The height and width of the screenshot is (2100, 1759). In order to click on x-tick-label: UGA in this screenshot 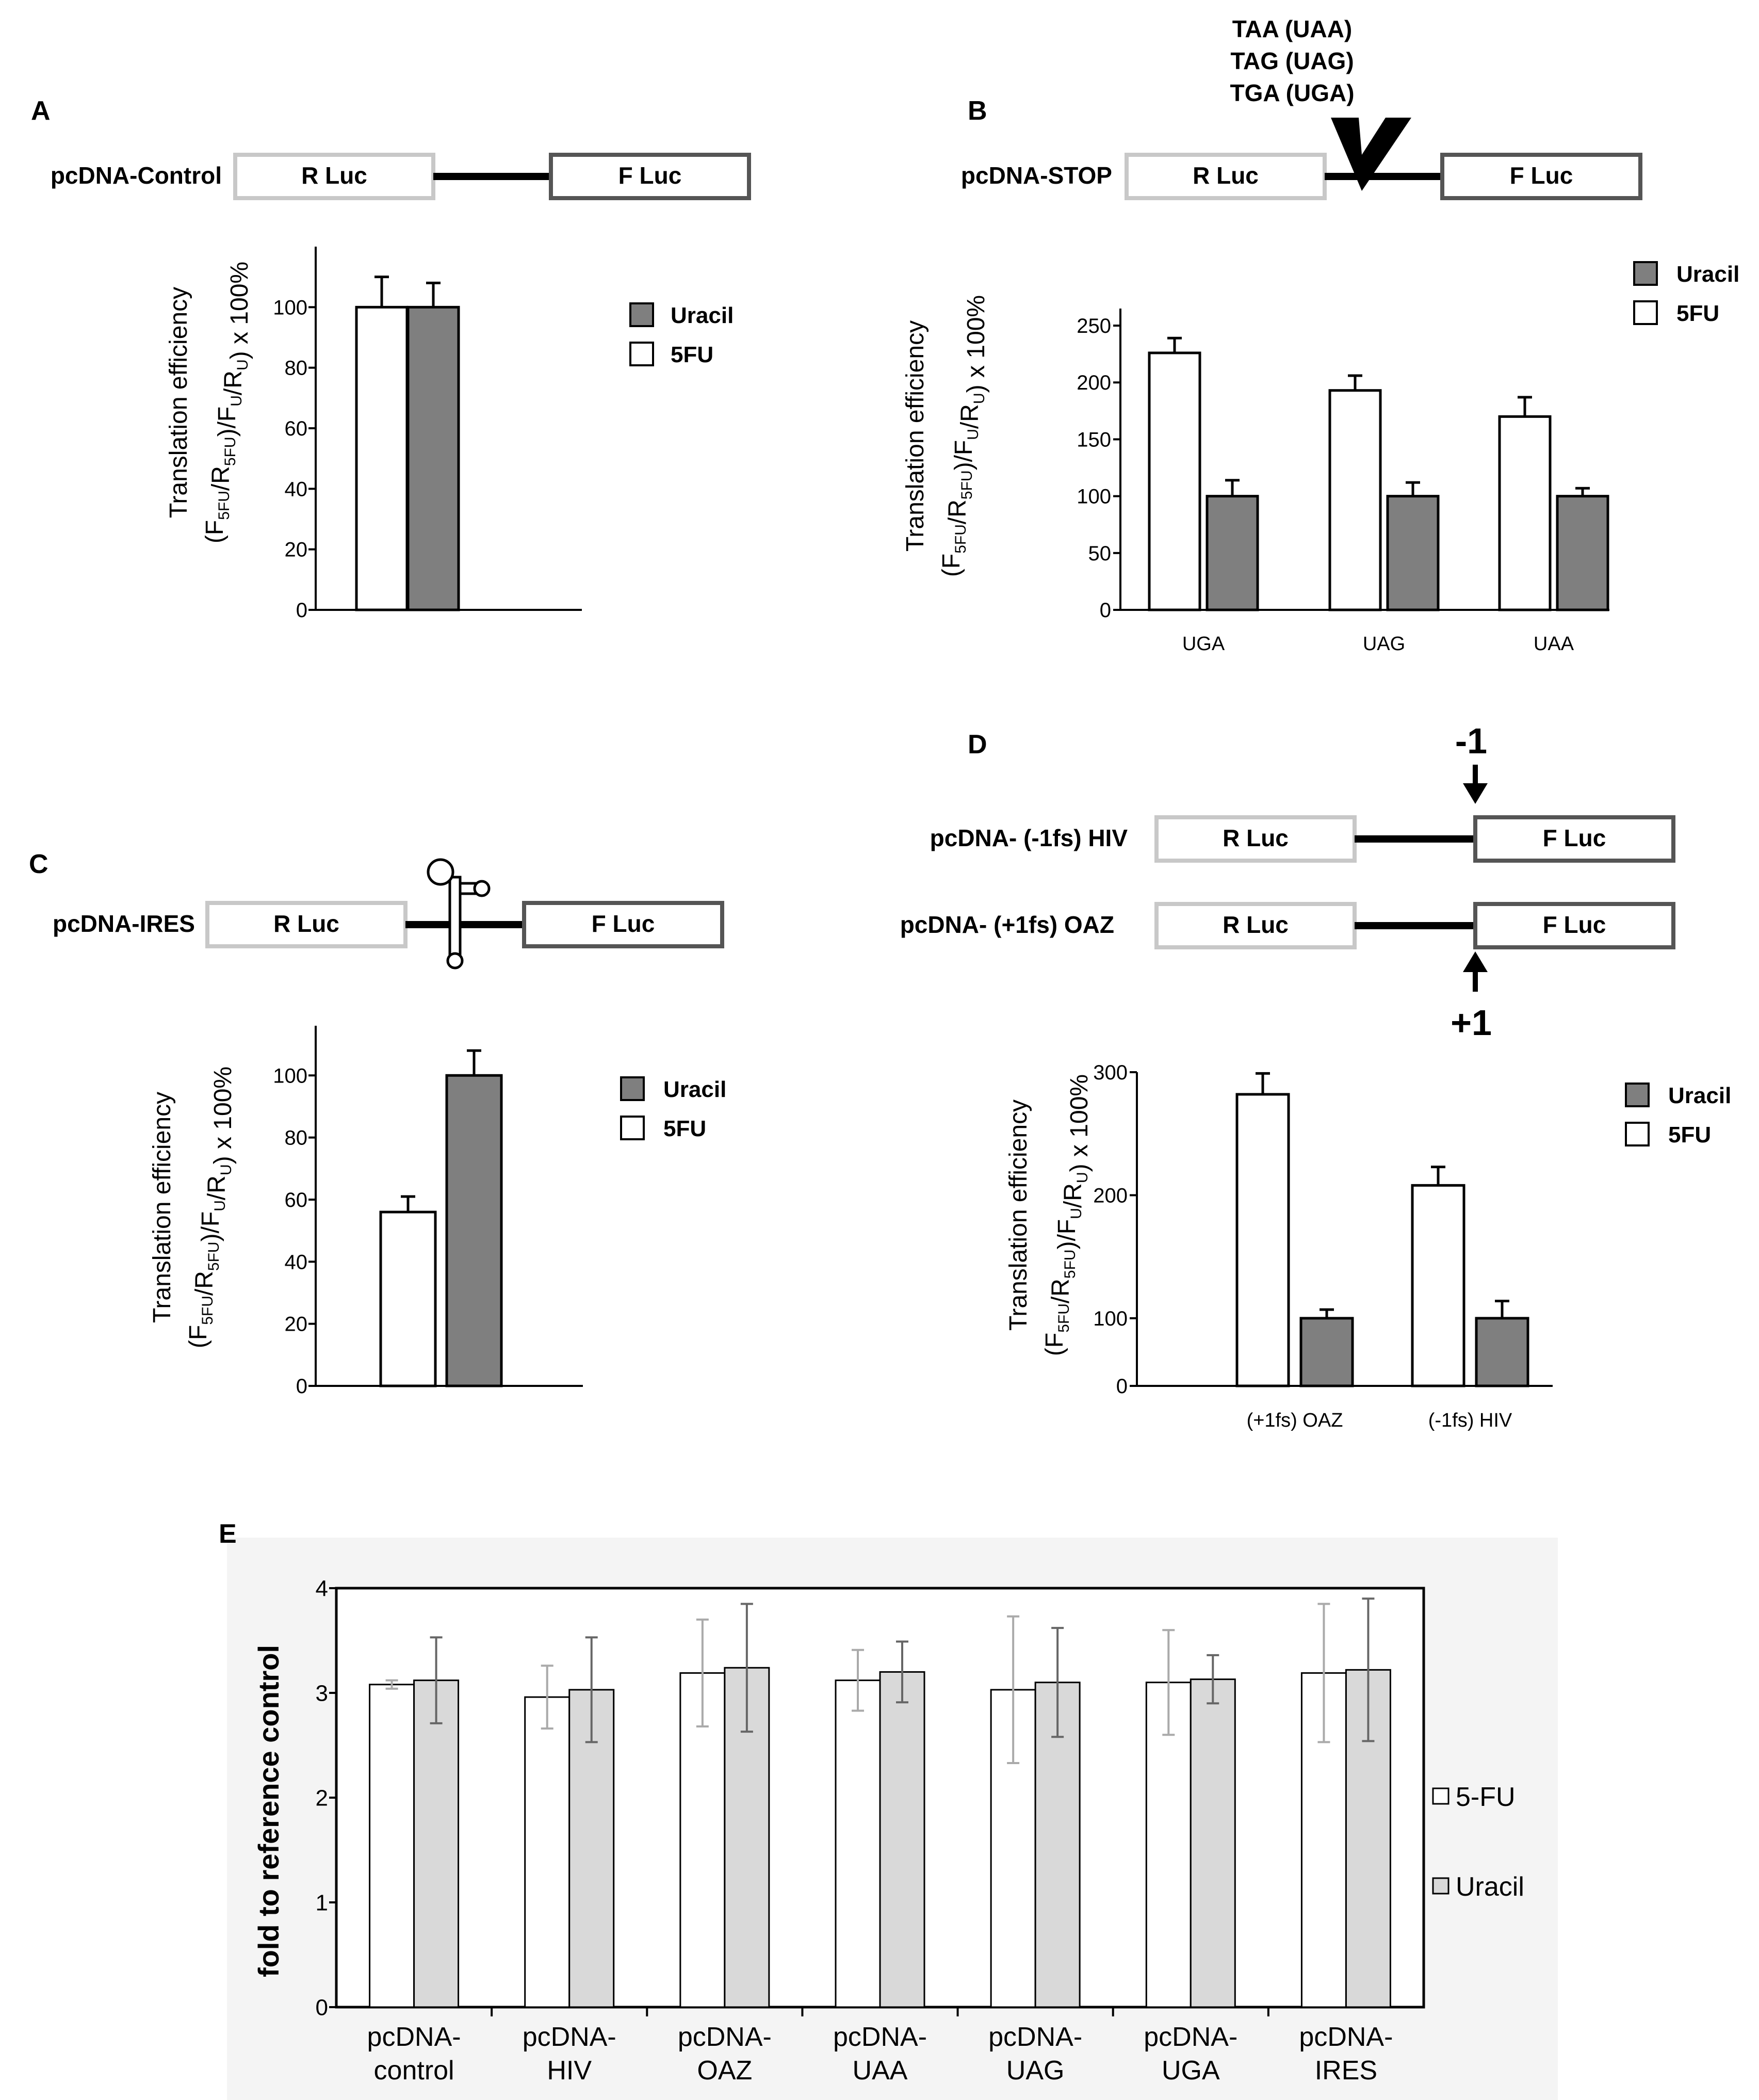, I will do `click(1191, 2071)`.